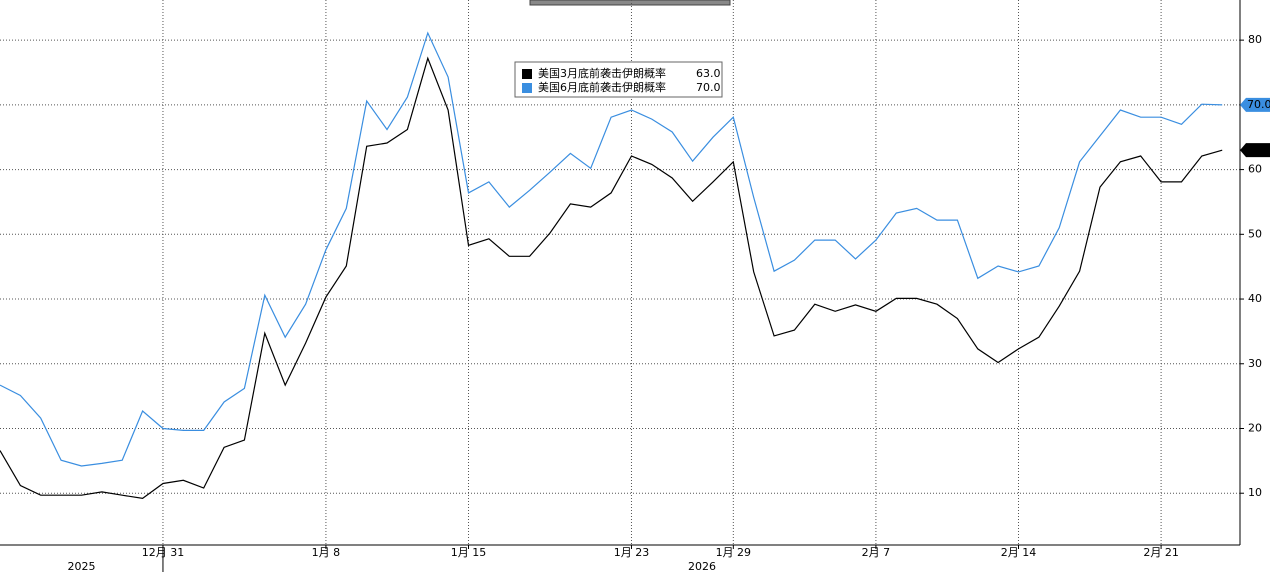 This screenshot has height=572, width=1270. I want to click on y-tick-label: 80, so click(1255, 39).